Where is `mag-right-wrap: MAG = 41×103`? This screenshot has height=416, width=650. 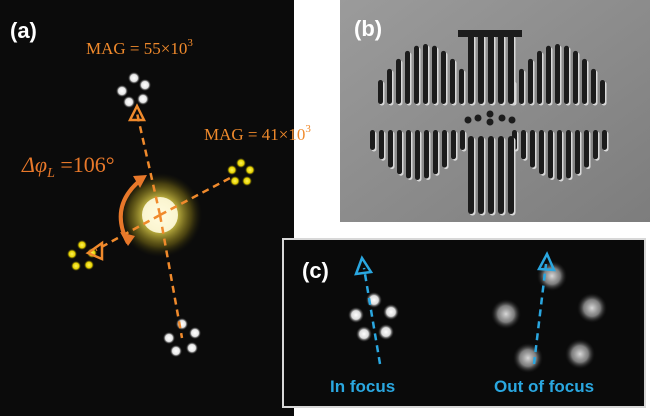 mag-right-wrap: MAG = 41×103 is located at coordinates (257, 133).